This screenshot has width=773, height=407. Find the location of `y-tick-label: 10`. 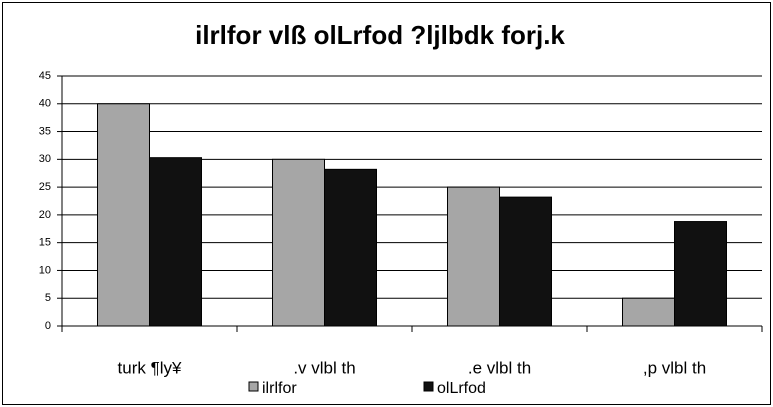

y-tick-label: 10 is located at coordinates (45, 270).